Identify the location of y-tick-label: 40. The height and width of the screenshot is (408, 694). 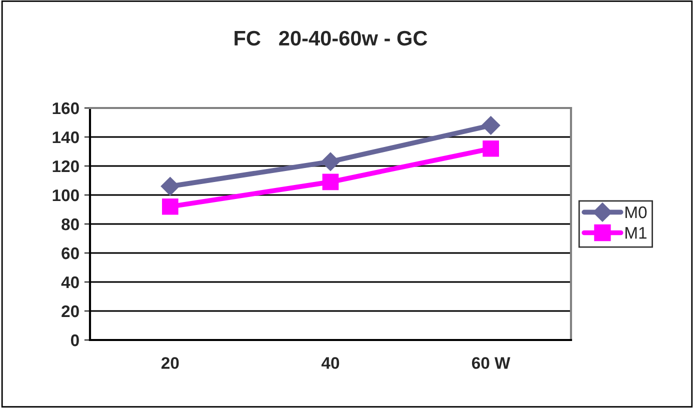
(70, 282).